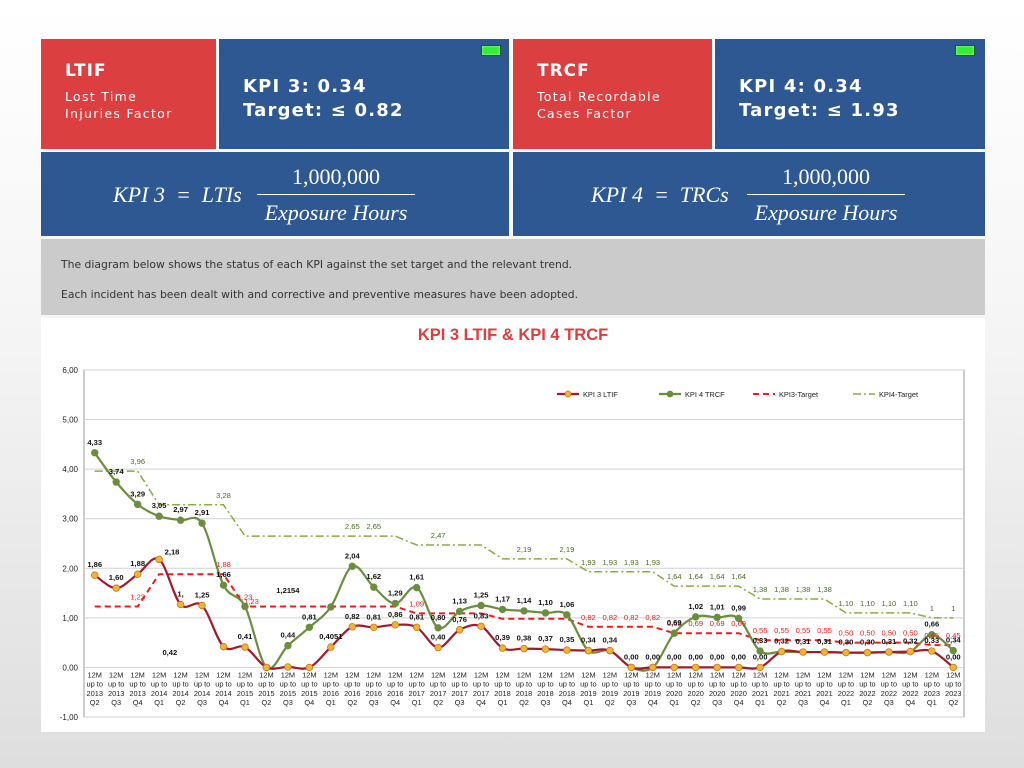 This screenshot has height=768, width=1024. I want to click on data-label: 1,13, so click(459, 600).